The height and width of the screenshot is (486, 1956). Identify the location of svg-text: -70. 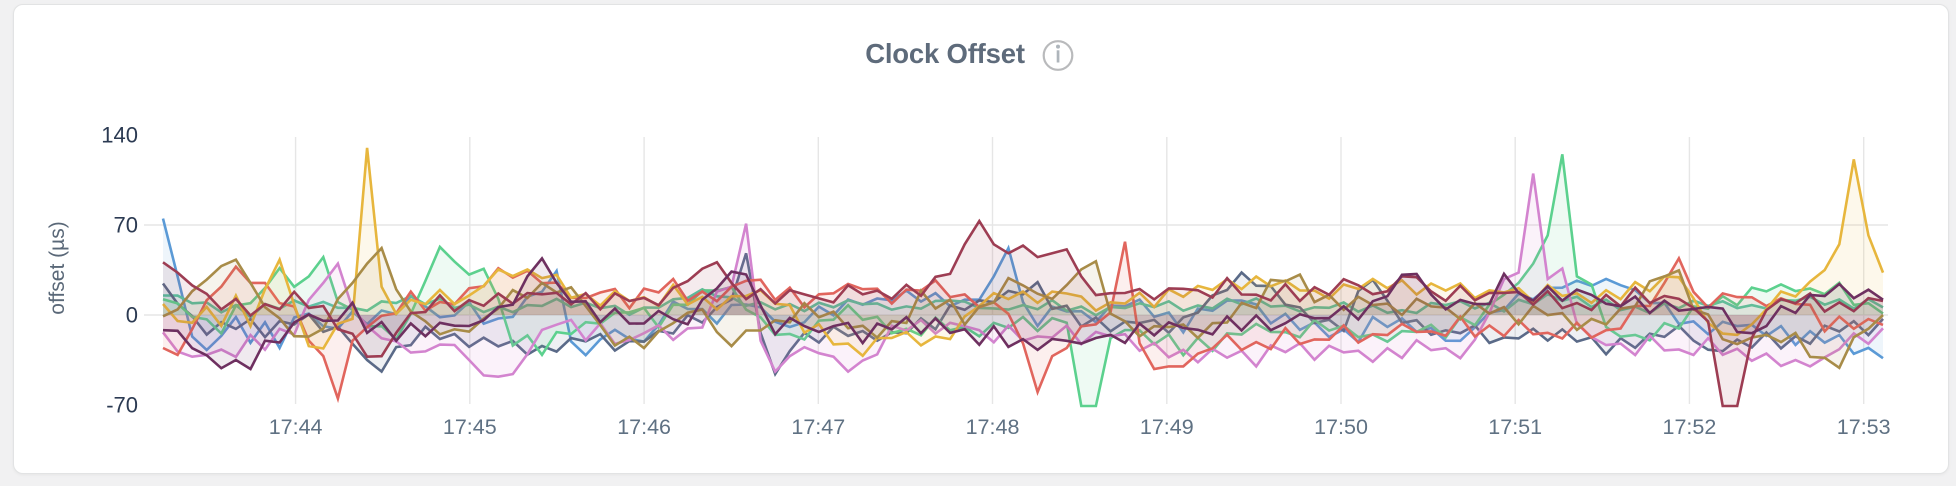
(122, 405).